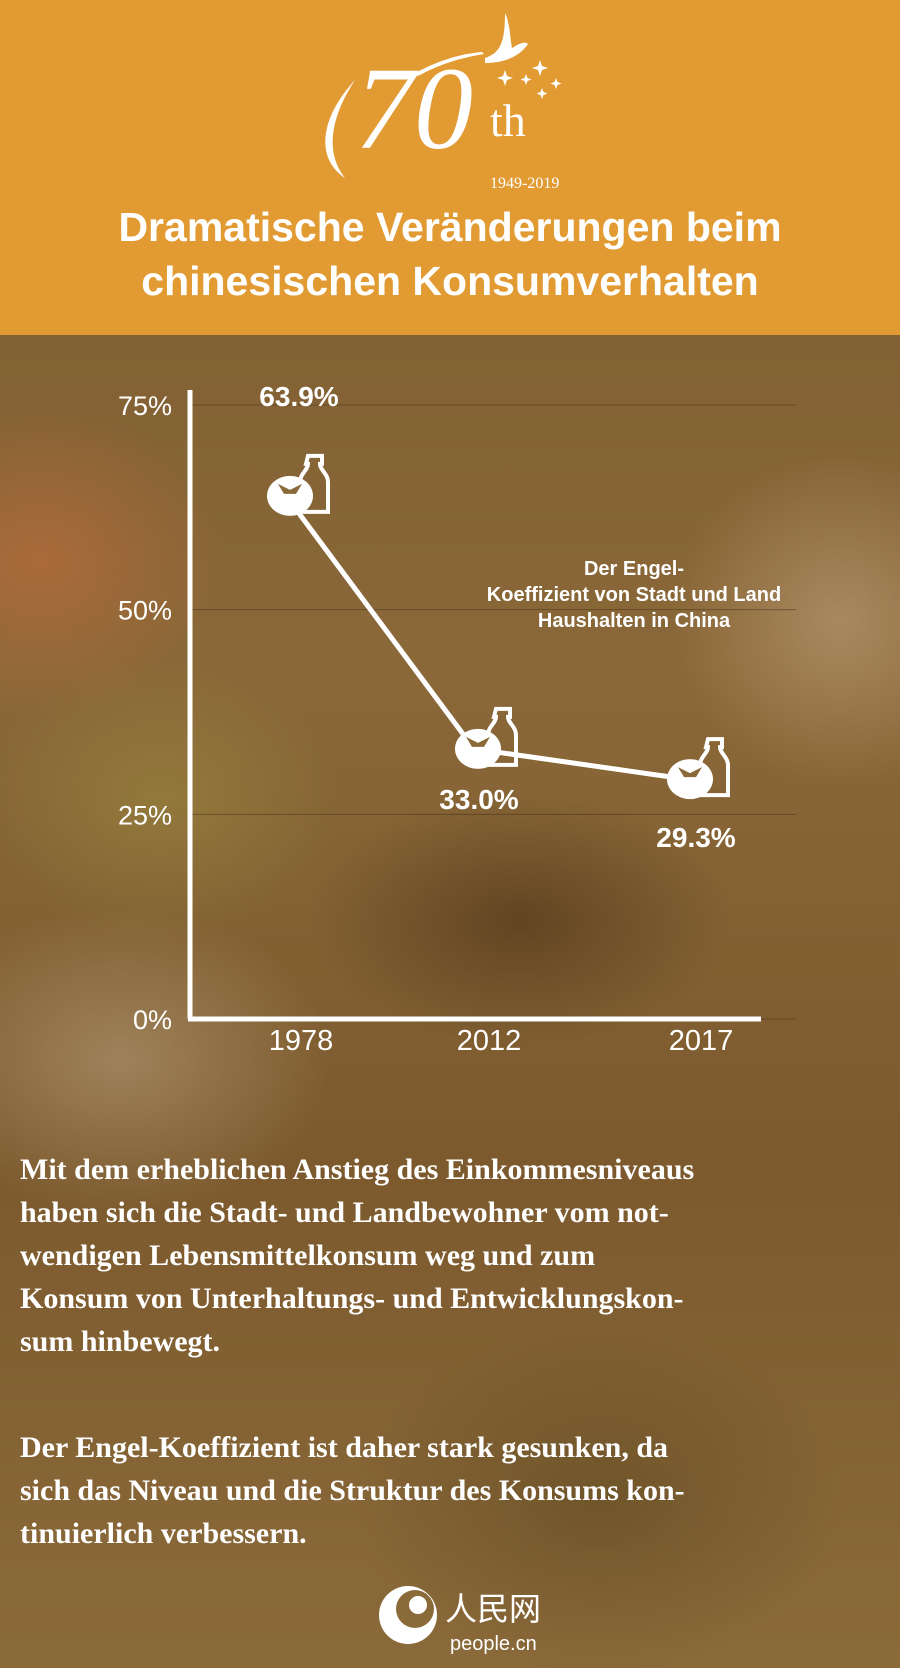 Image resolution: width=900 pixels, height=1668 pixels. I want to click on data-label: 29.3%, so click(695, 837).